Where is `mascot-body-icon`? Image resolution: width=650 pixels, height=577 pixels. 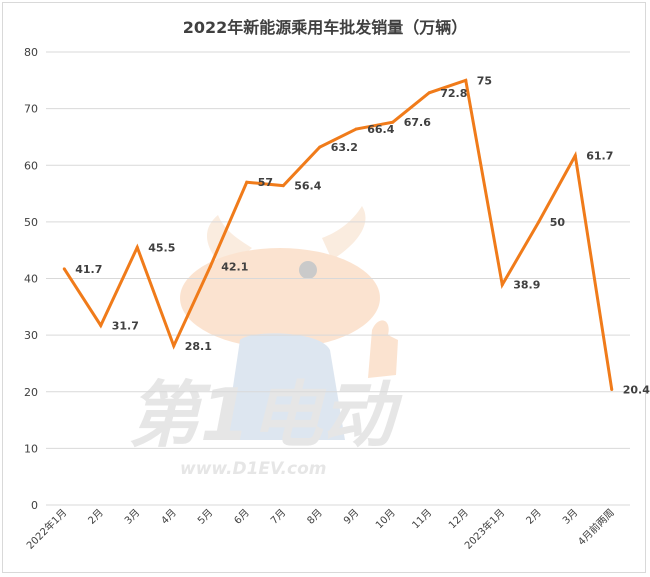 mascot-body-icon is located at coordinates (285, 386).